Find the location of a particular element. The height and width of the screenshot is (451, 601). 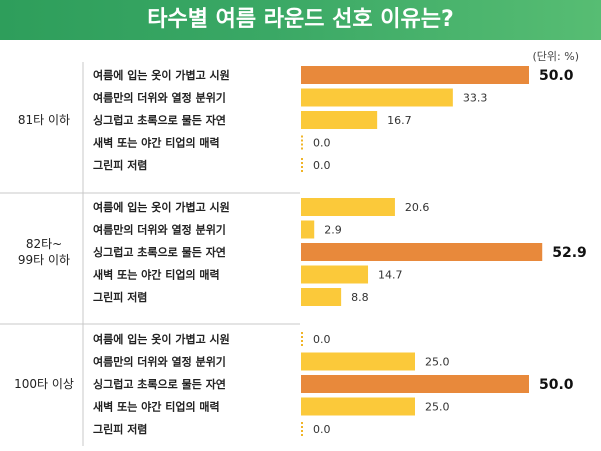

group-label-2: 82타~ is located at coordinates (44, 244).